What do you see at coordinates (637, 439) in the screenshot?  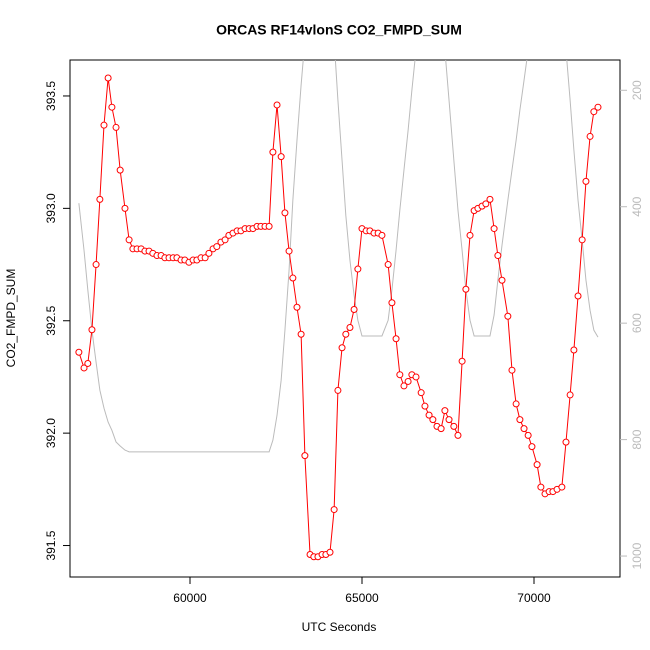 I see `y2-tick-label: 800` at bounding box center [637, 439].